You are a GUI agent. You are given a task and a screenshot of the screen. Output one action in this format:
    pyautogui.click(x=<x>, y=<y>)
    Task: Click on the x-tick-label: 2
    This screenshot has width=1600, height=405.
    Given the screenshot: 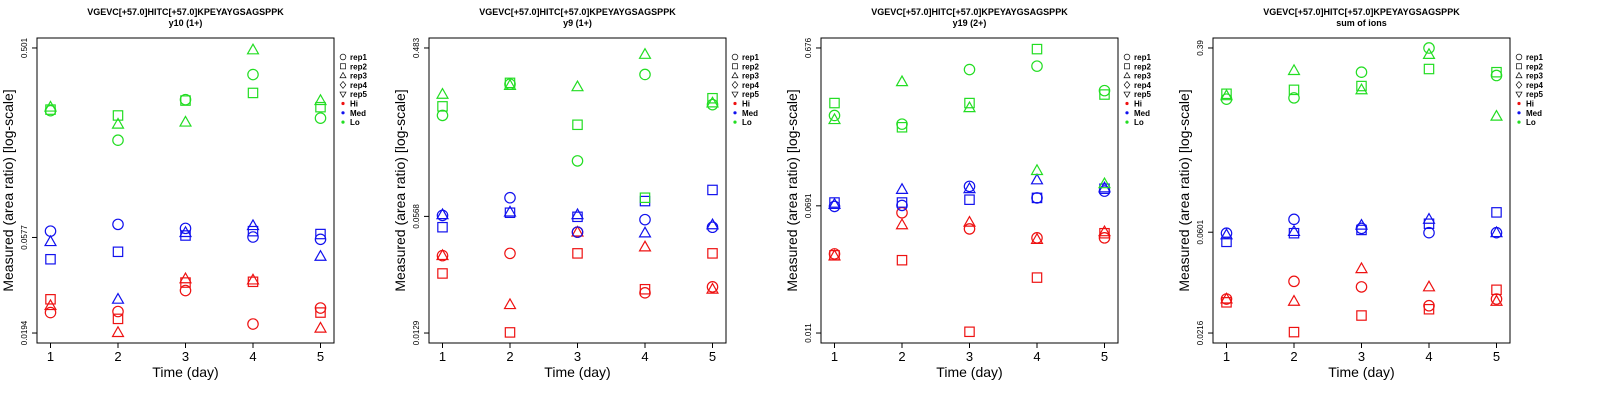 What is the action you would take?
    pyautogui.click(x=509, y=356)
    